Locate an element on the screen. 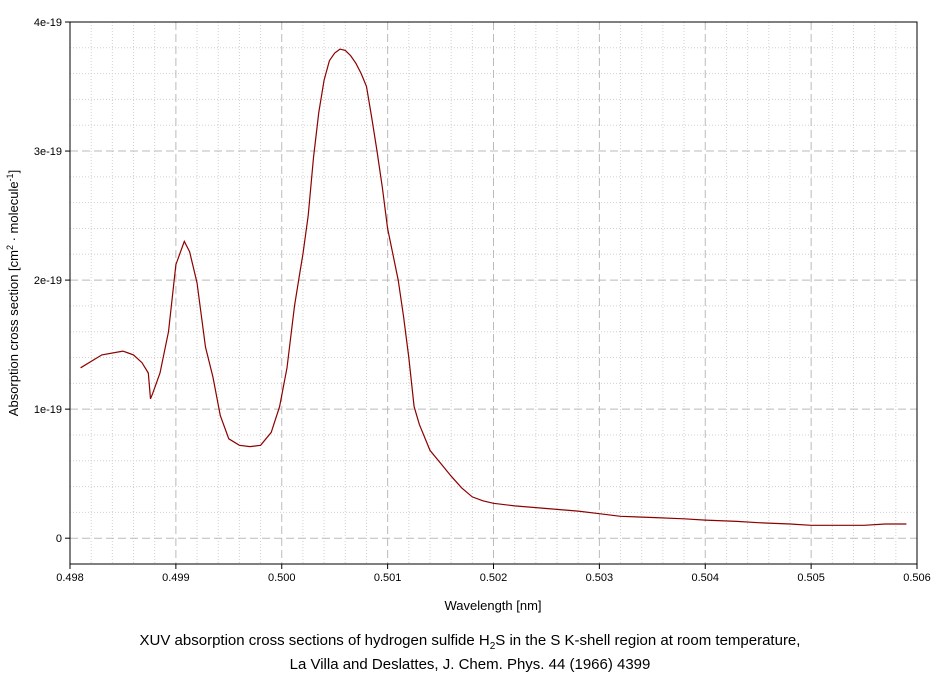 This screenshot has height=675, width=940. y-axis-ticks: 0 1e-19 2e-19 3e-19 4e-19 is located at coordinates (52, 281).